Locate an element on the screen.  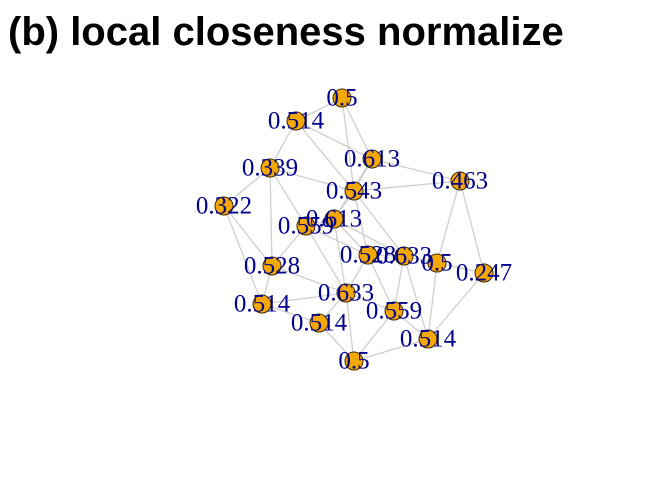
chart-title: (b) local closeness normalize is located at coordinates (286, 32).